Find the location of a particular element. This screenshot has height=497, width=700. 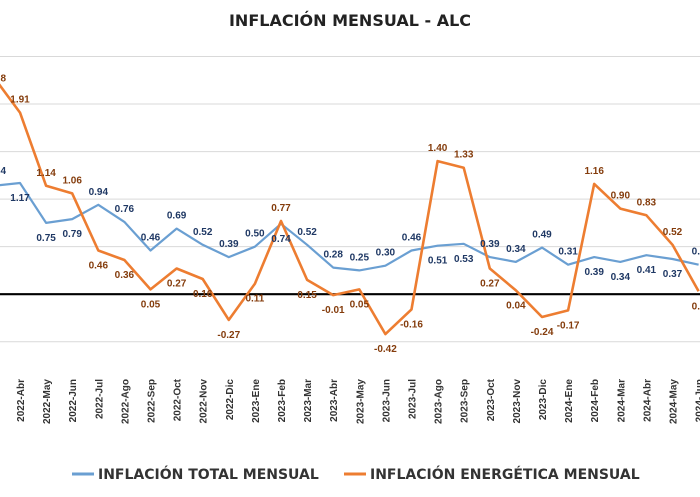

data-label: 0.49 is located at coordinates (542, 235).